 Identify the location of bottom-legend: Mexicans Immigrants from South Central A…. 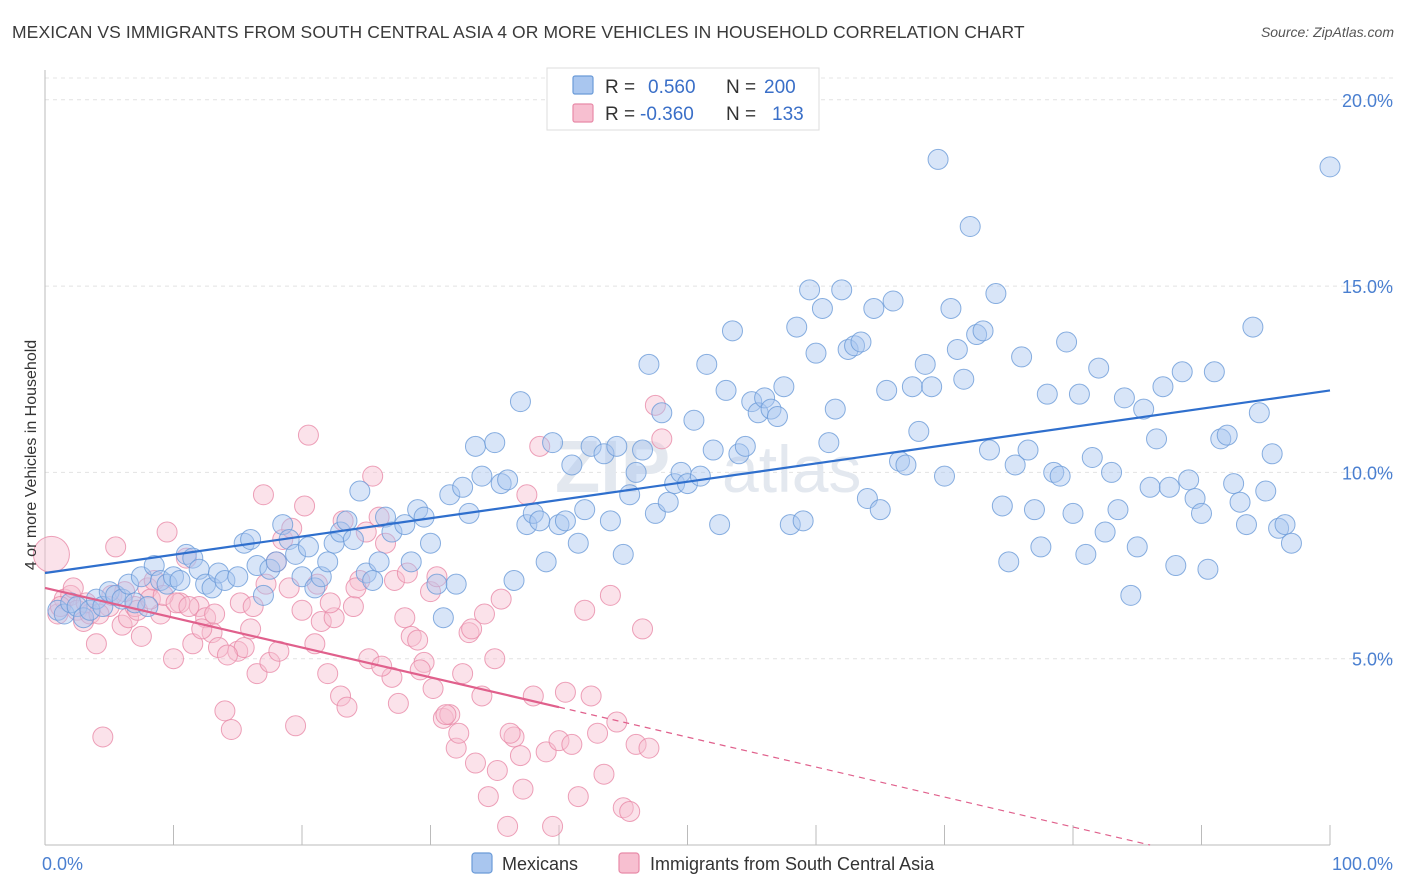
(703, 863).